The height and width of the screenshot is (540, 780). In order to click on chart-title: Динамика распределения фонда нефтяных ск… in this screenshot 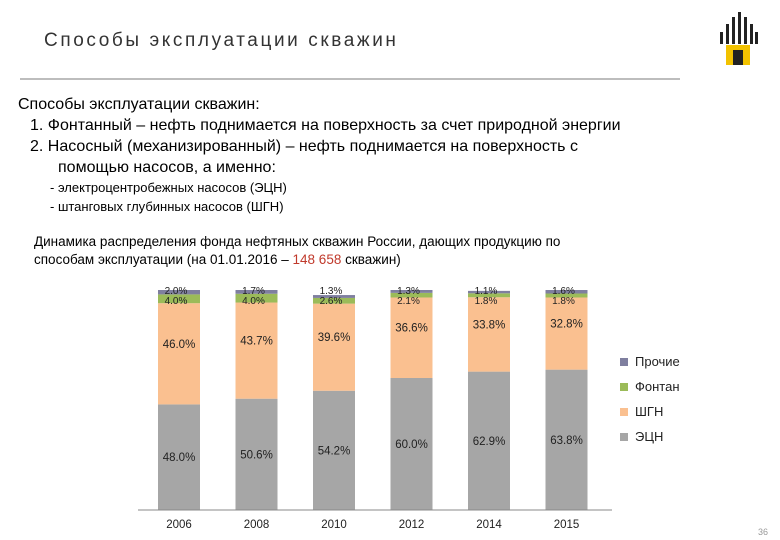, I will do `click(394, 251)`.